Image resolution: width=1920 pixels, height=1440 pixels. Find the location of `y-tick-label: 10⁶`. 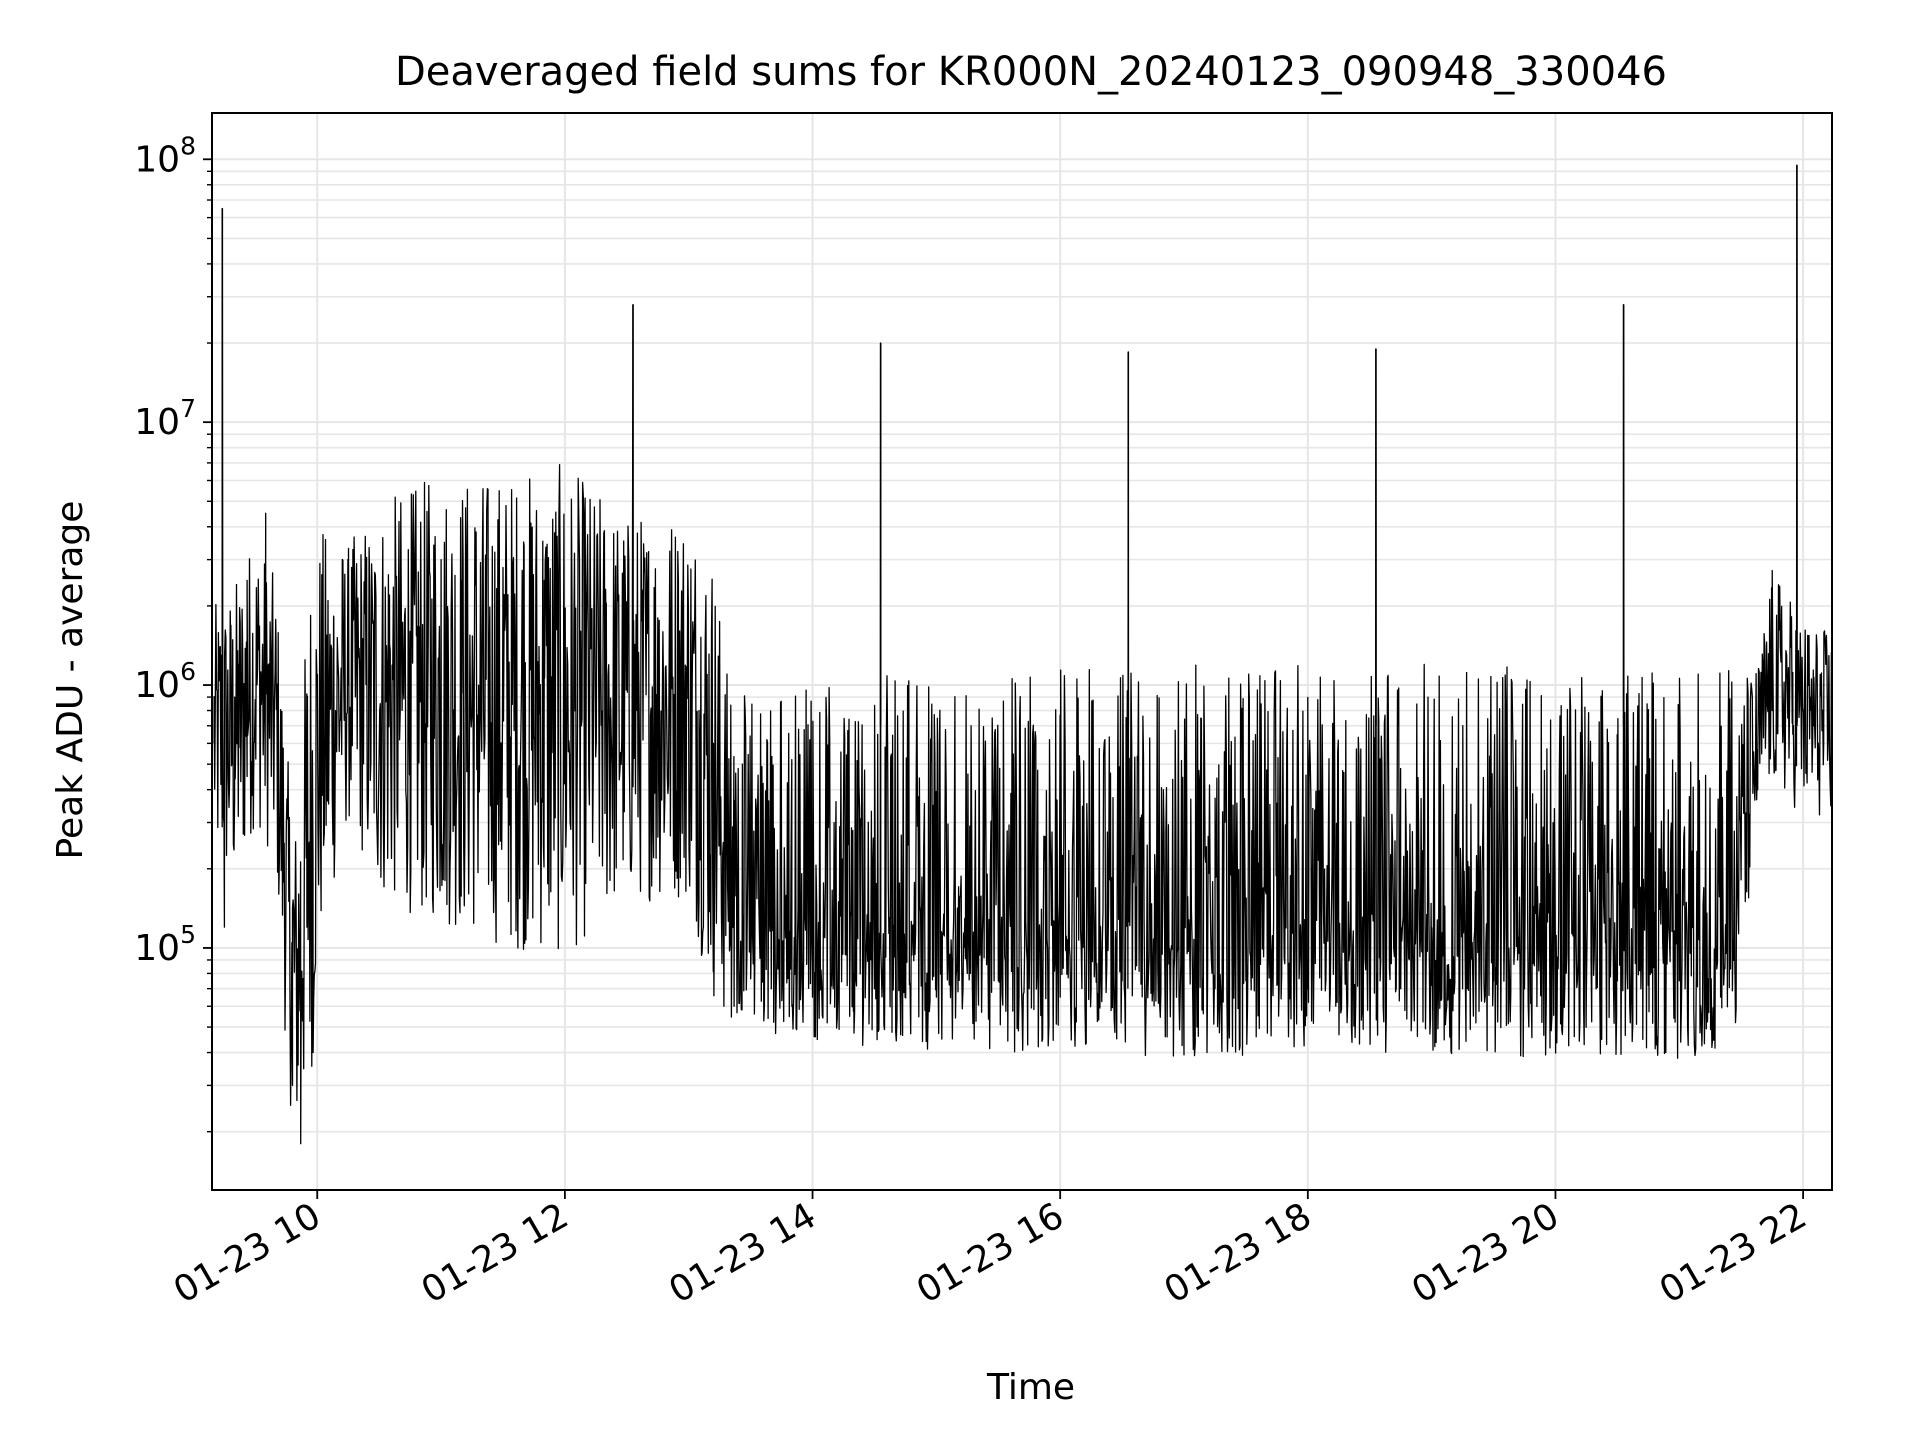

y-tick-label: 10⁶ is located at coordinates (165, 681).